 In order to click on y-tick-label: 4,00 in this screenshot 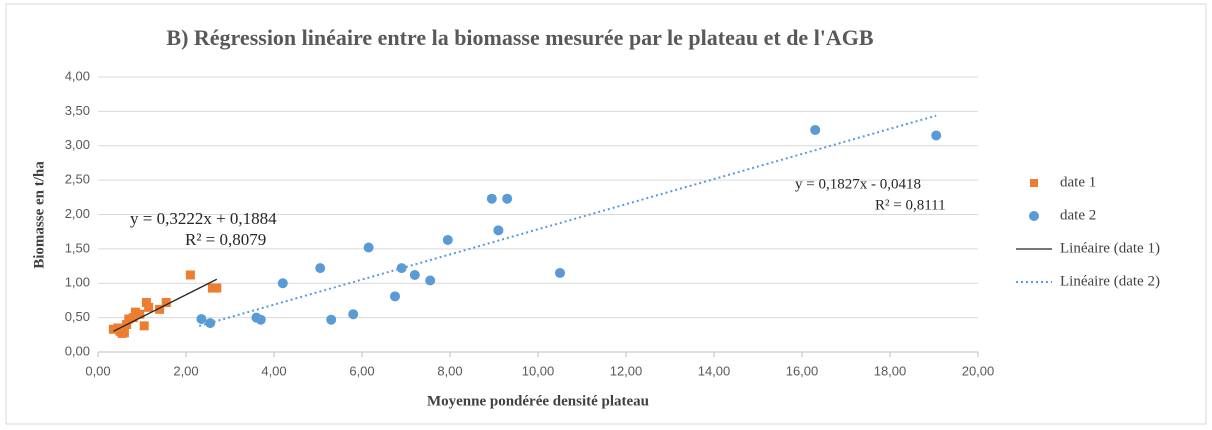, I will do `click(77, 75)`.